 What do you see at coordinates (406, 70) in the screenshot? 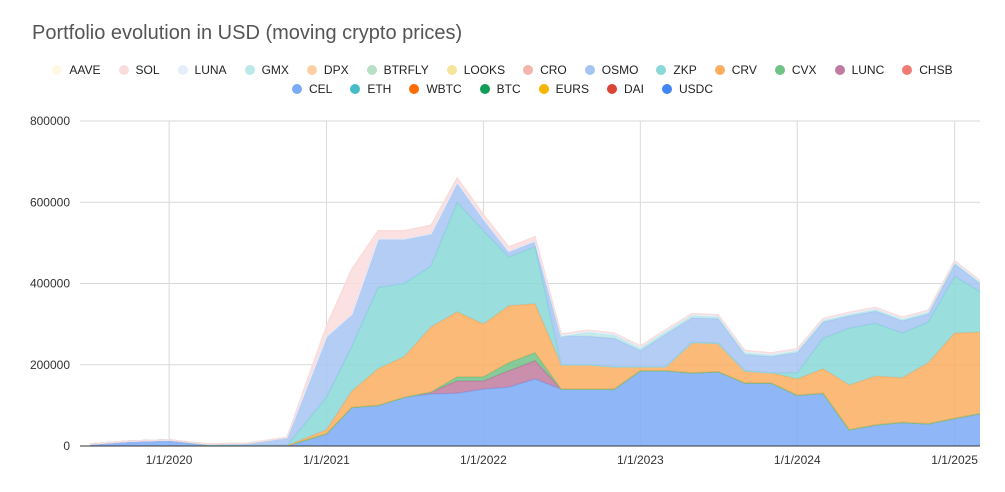
I see `legend-label: BTRFLY` at bounding box center [406, 70].